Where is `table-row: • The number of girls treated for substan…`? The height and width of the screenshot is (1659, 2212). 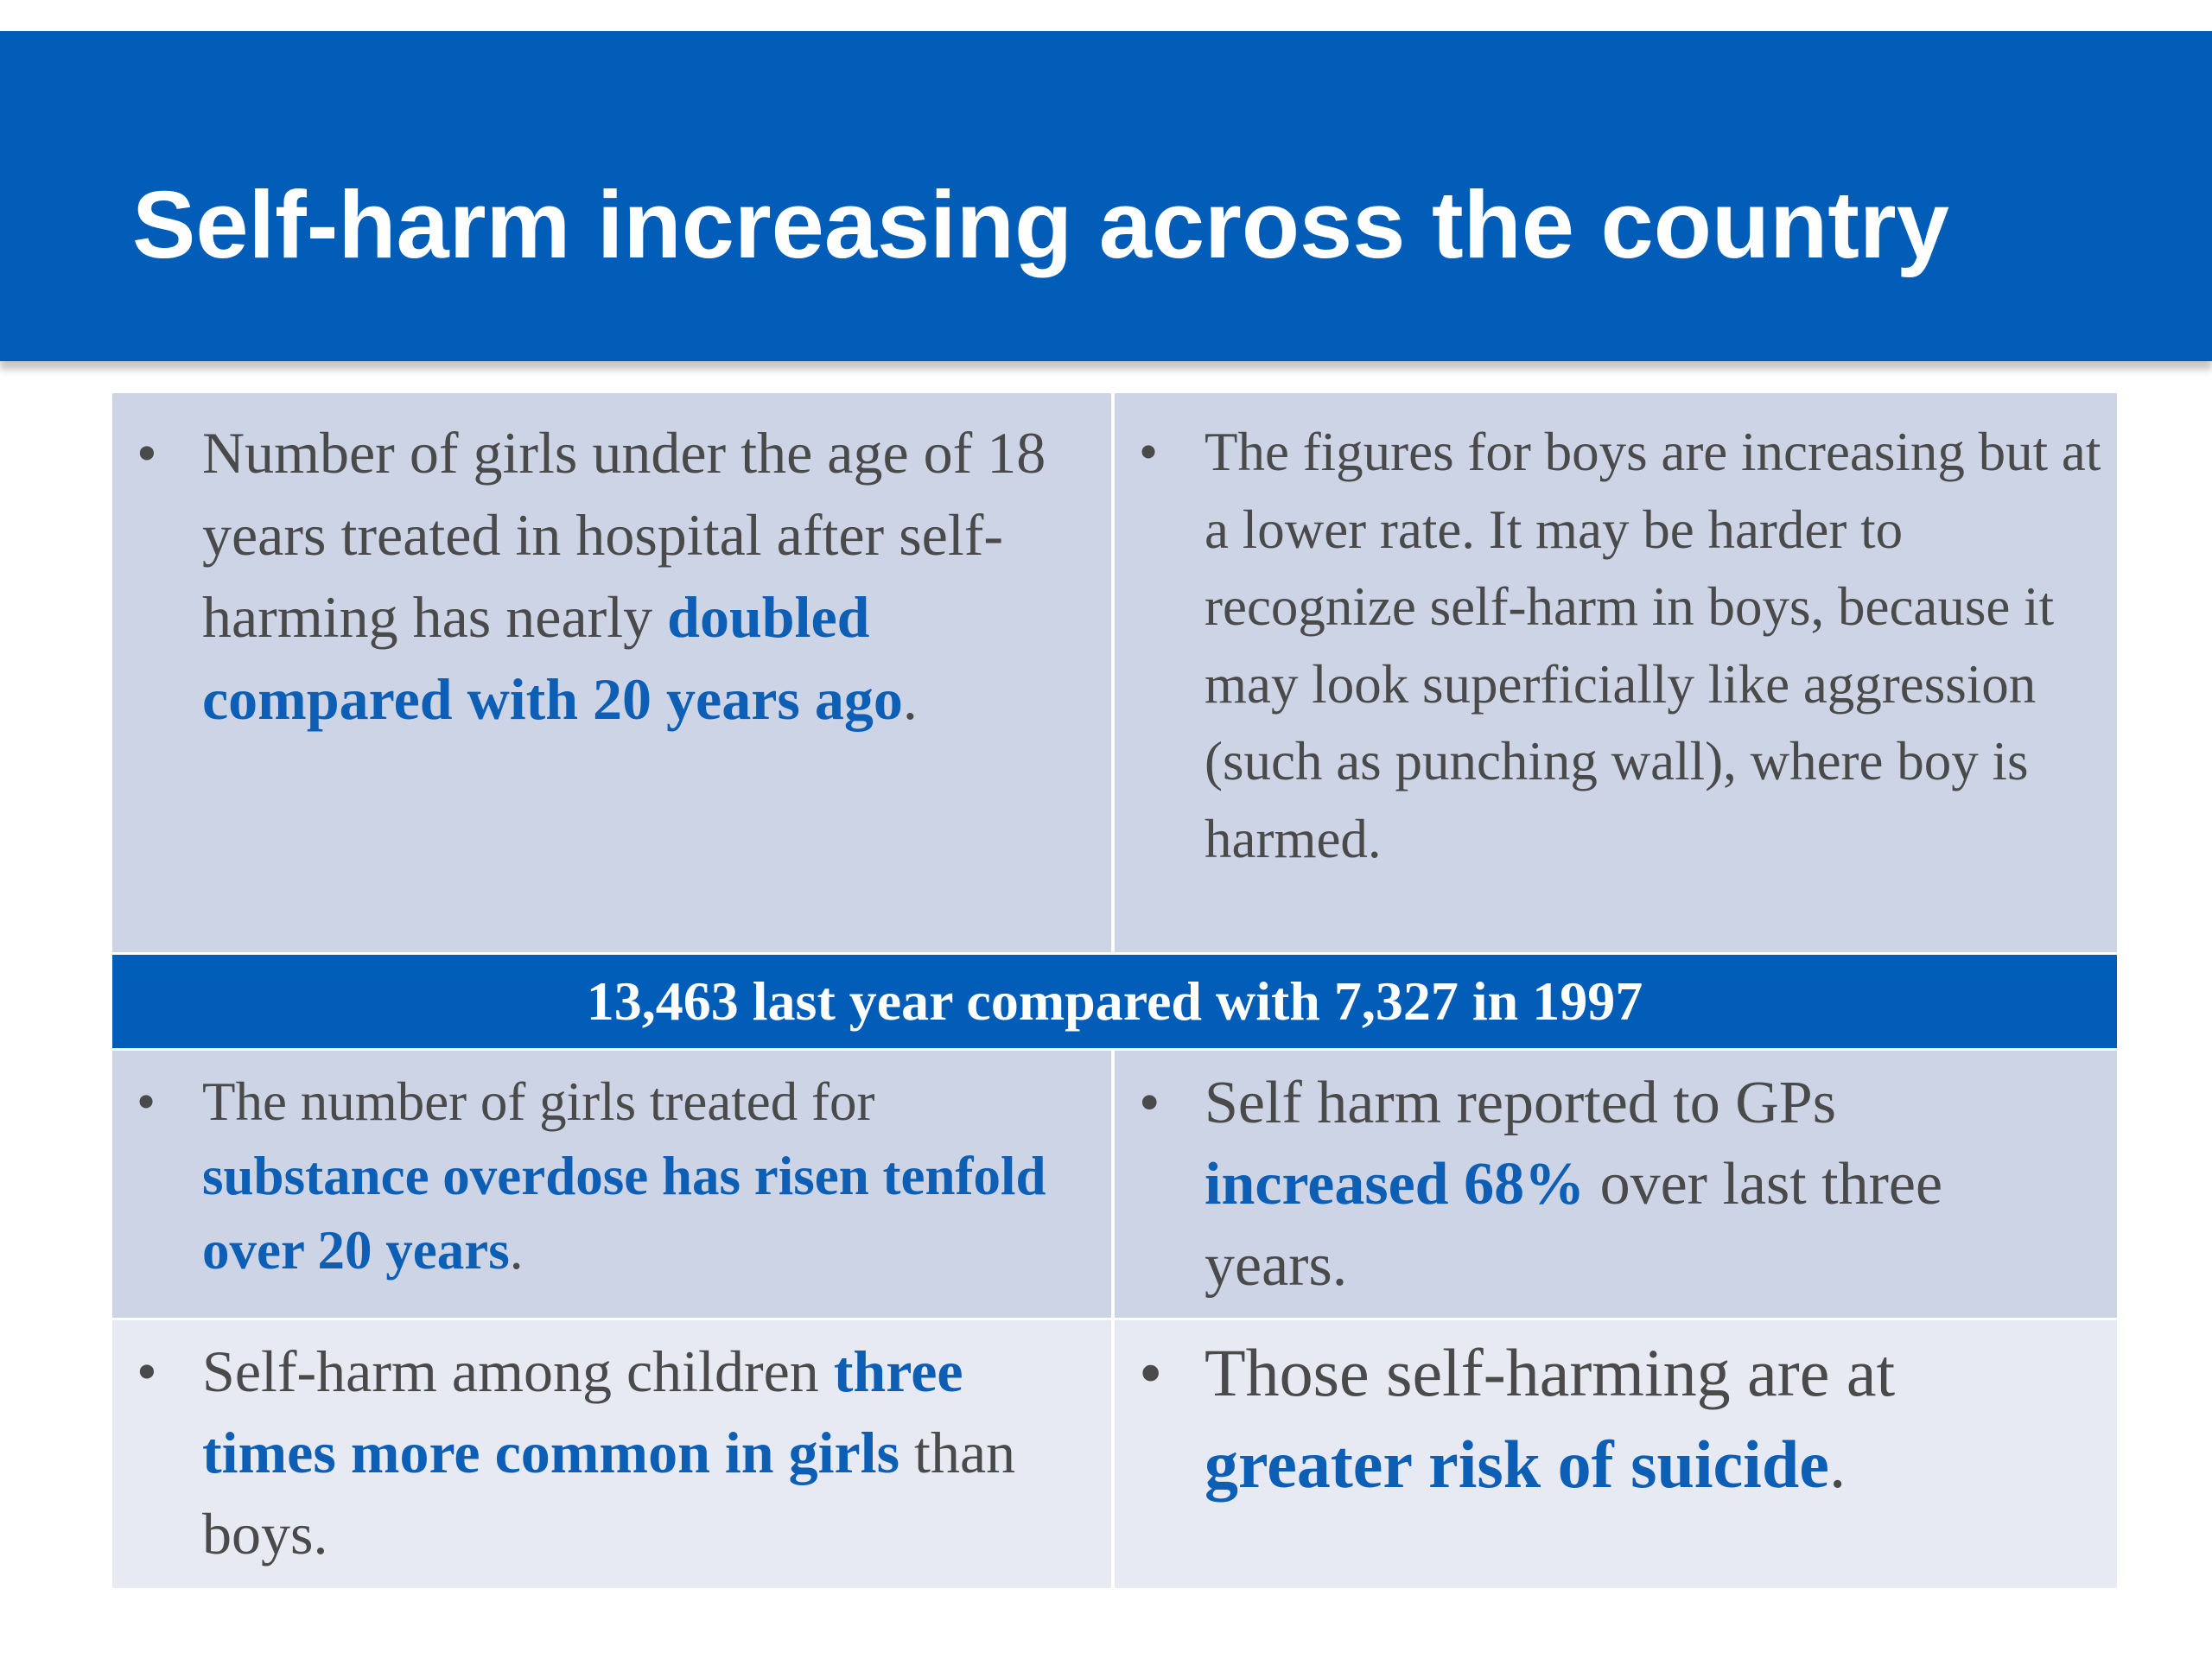 table-row: • The number of girls treated for substan… is located at coordinates (1114, 1185).